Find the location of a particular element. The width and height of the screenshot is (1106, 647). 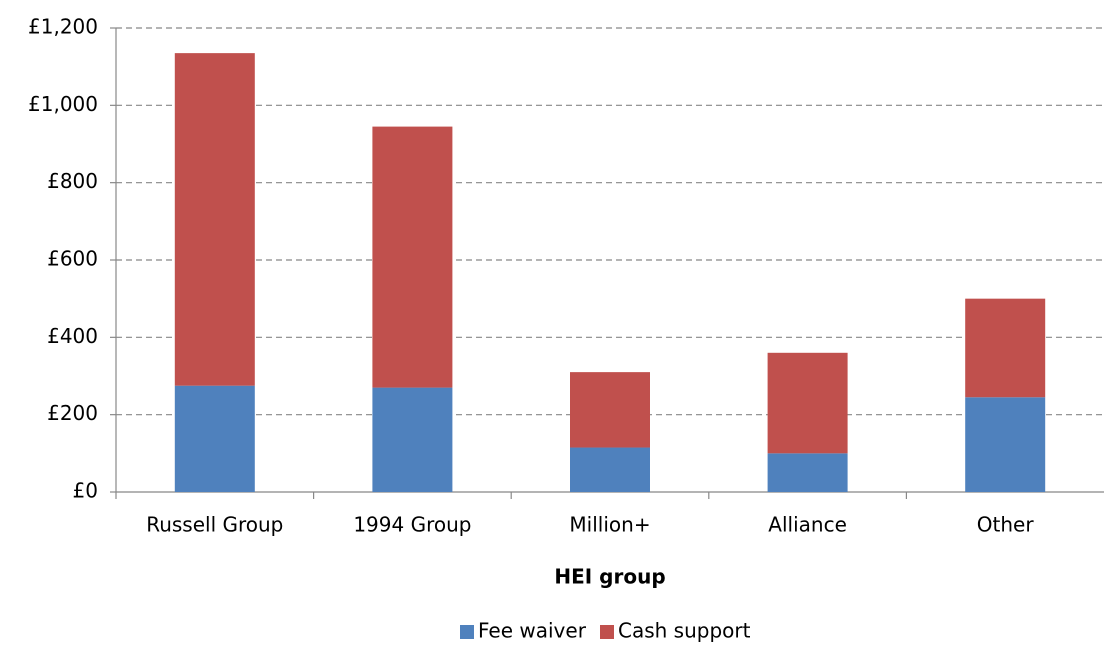

y-tick-label: £600 is located at coordinates (72, 259).